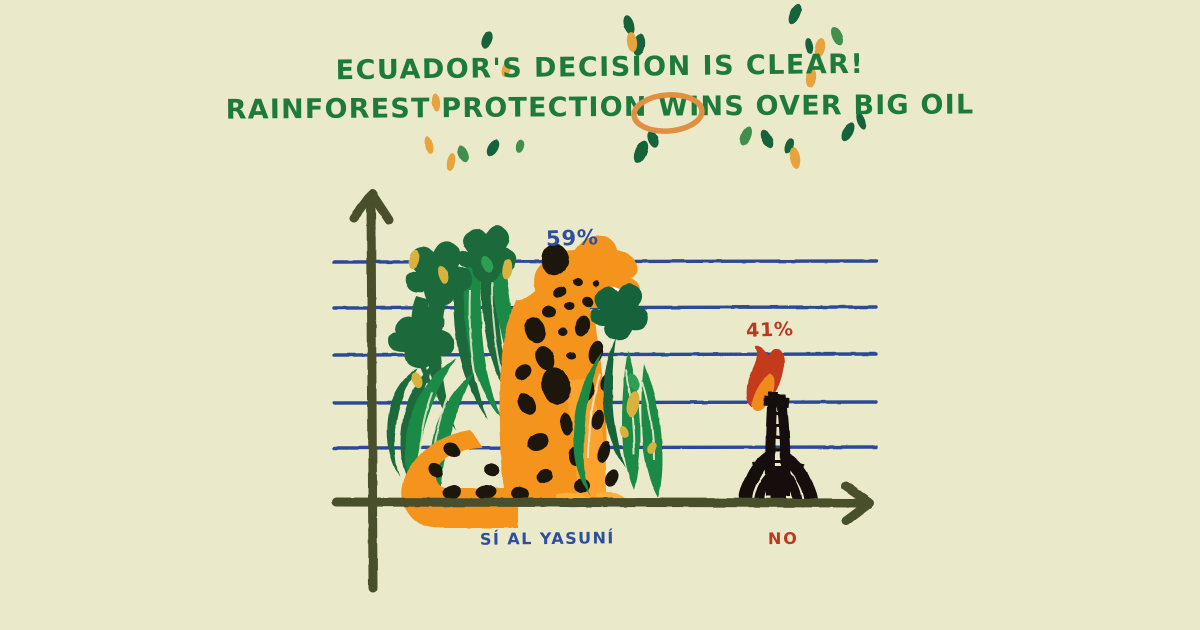 The image size is (1200, 630). What do you see at coordinates (372, 392) in the screenshot?
I see `y-axis` at bounding box center [372, 392].